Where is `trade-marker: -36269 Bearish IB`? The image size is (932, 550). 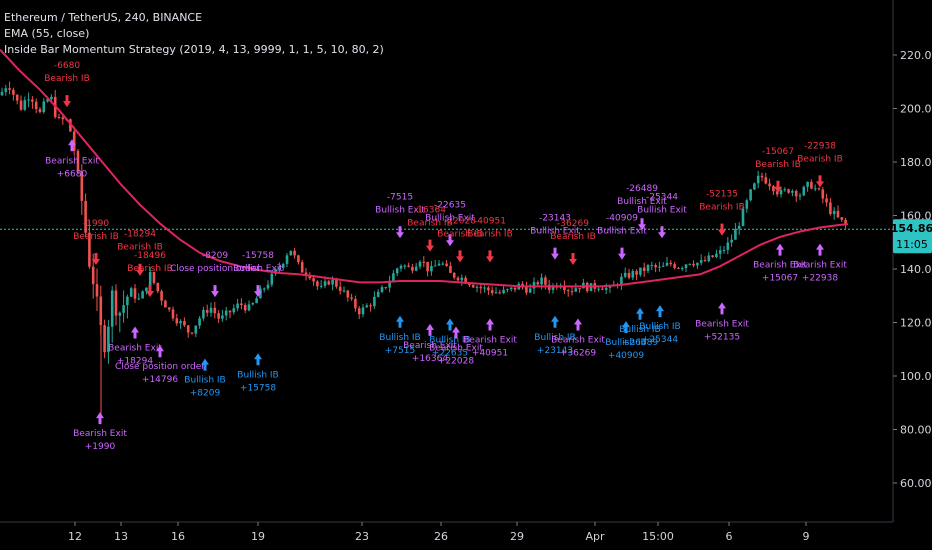 trade-marker: -36269 Bearish IB is located at coordinates (573, 242).